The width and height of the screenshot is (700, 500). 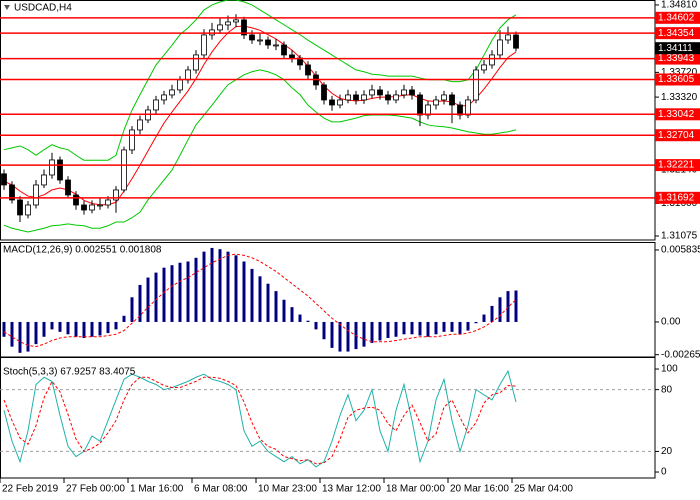 I want to click on level-label: 1.33042, so click(x=676, y=114).